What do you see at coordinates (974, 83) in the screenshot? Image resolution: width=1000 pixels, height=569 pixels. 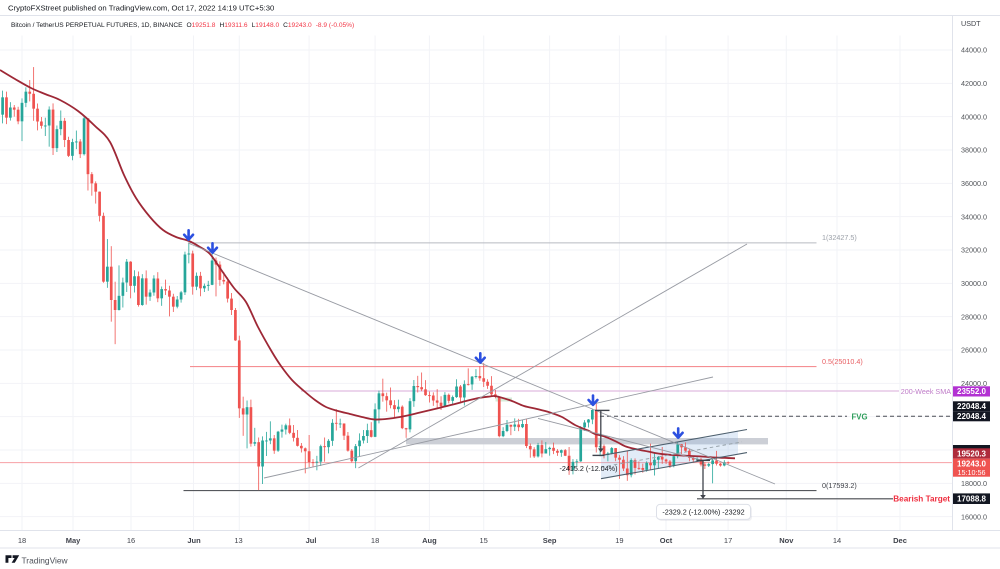 I see `svg-text: 42000.0` at bounding box center [974, 83].